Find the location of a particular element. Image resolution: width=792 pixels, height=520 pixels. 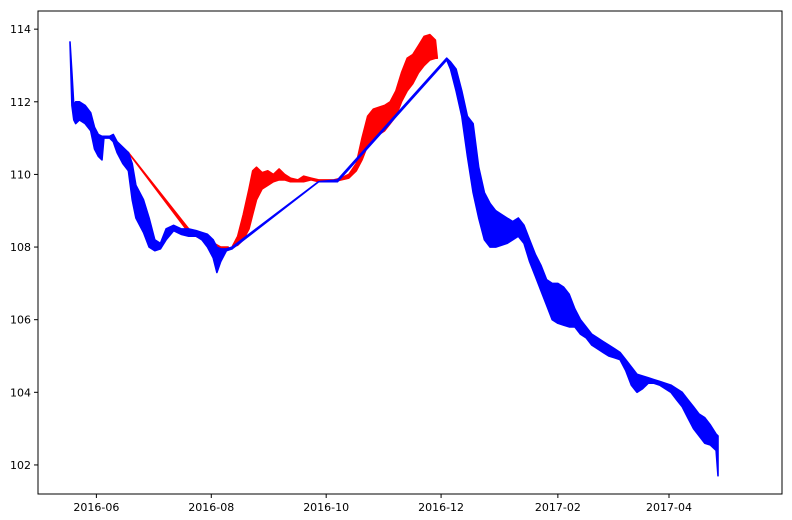

y-axis-ticks: 102 104 106 108 110 112 114 is located at coordinates (24, 247).